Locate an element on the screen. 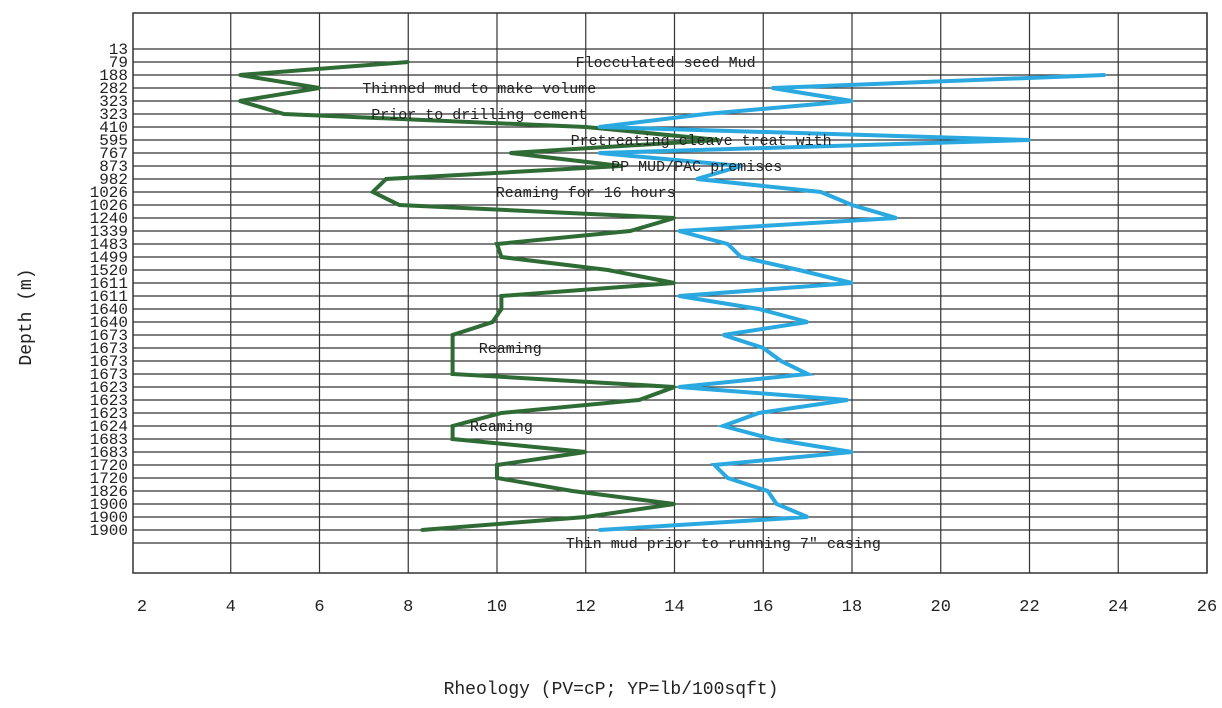 The image size is (1222, 708). x-tick-label-8: 18 is located at coordinates (852, 607).